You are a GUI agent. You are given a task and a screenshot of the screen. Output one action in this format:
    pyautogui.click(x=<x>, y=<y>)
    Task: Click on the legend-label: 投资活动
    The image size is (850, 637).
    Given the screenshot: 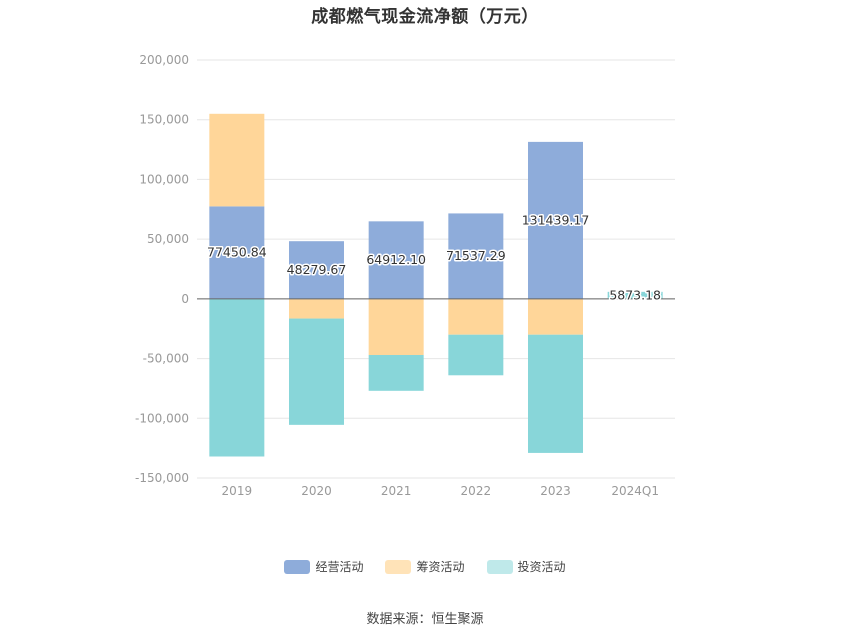 What is the action you would take?
    pyautogui.click(x=541, y=567)
    